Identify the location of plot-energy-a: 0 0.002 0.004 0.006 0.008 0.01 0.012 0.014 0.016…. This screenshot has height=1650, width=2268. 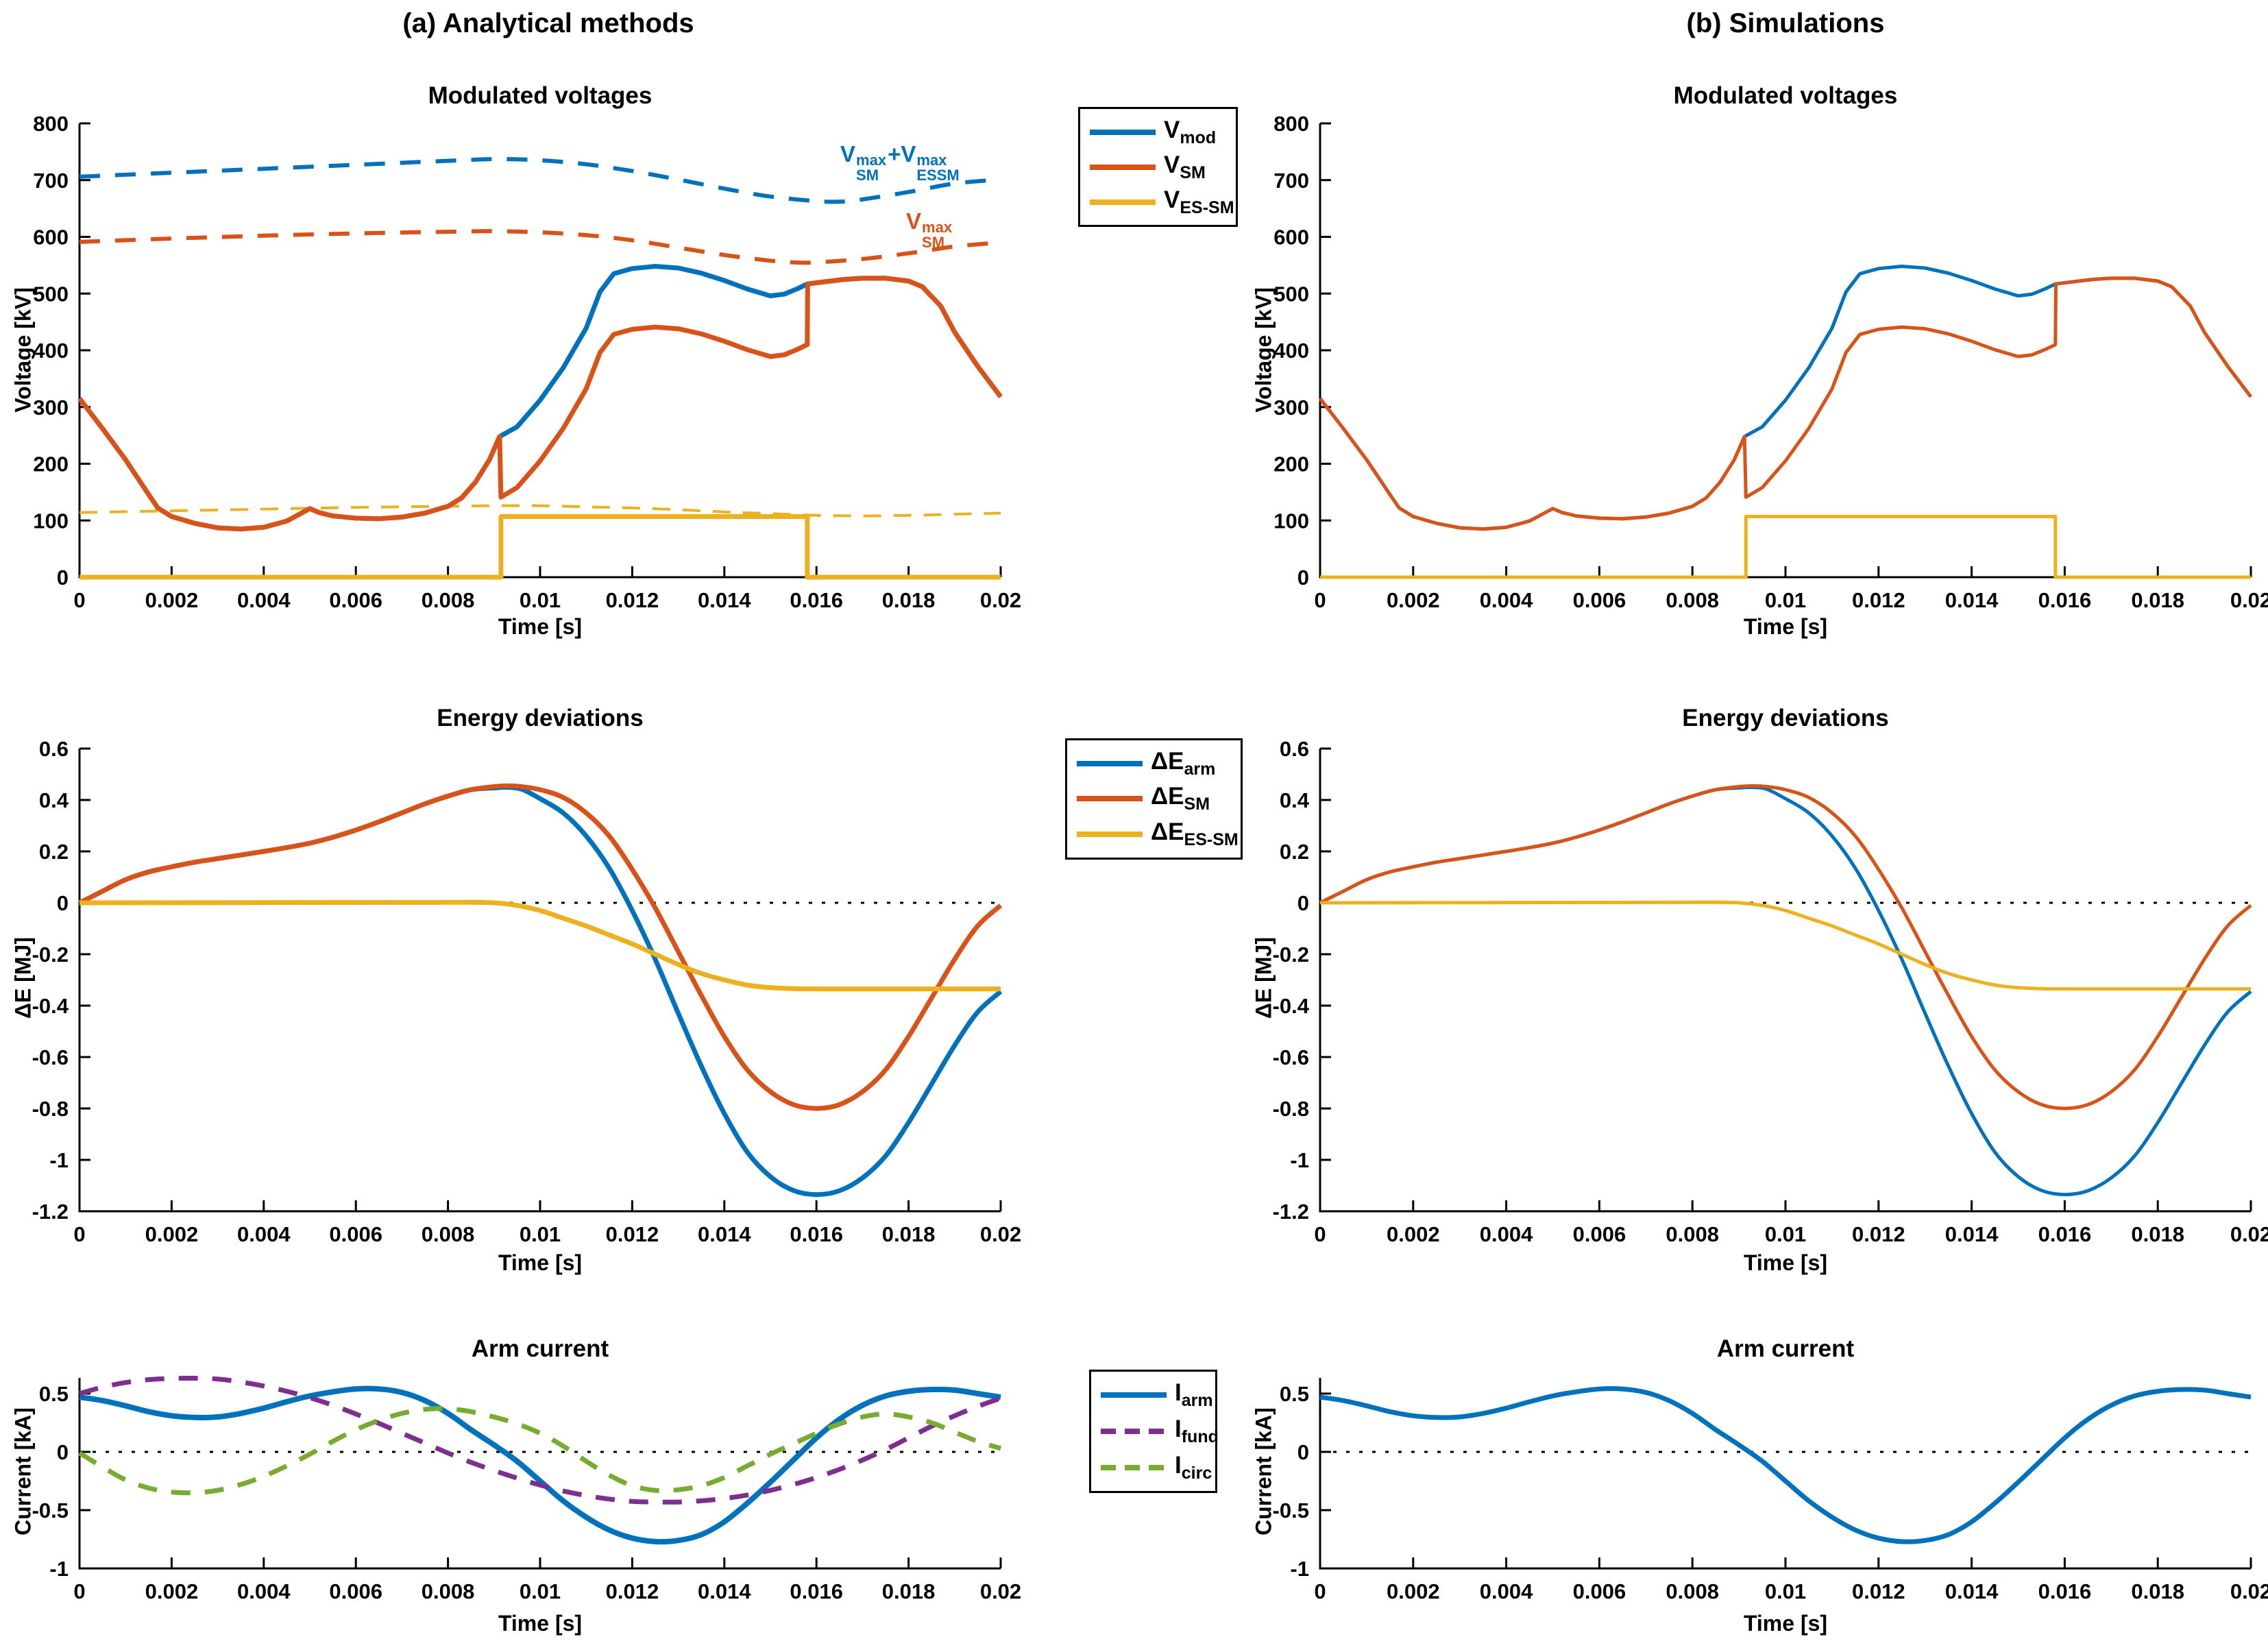
(527, 991).